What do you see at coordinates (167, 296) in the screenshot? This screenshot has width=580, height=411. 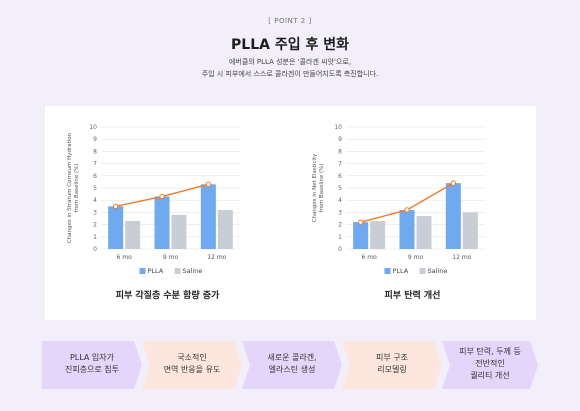 I see `hydration-chart-title: 피부 각질층 수분 함량 증가` at bounding box center [167, 296].